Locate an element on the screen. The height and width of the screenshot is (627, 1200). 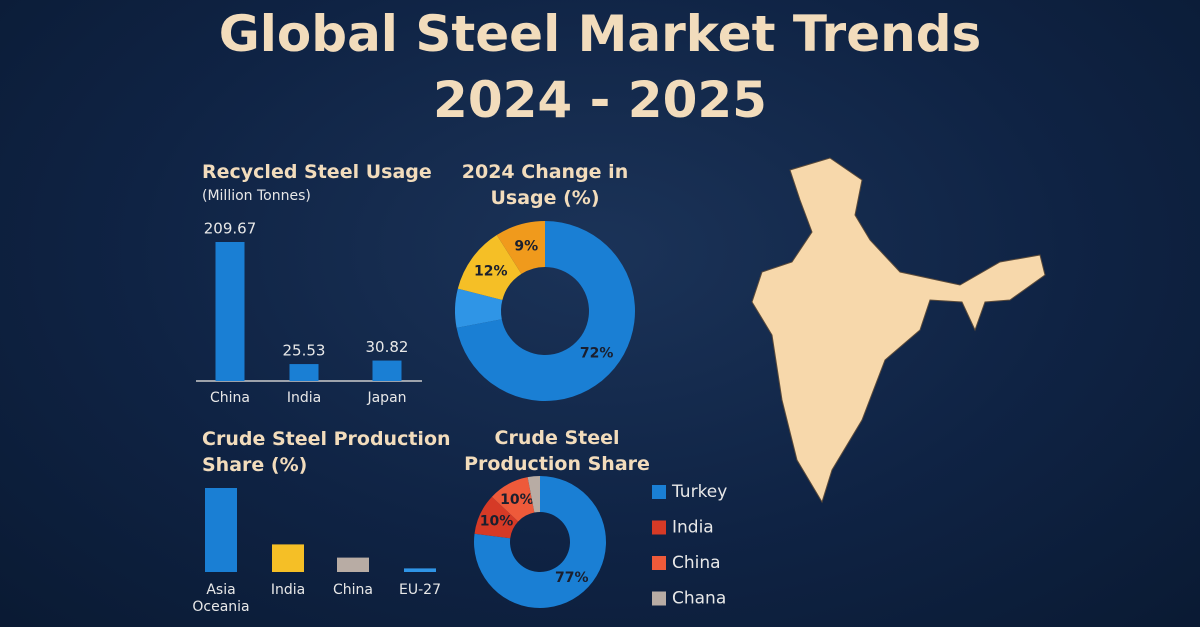
legend-label: China is located at coordinates (696, 563).